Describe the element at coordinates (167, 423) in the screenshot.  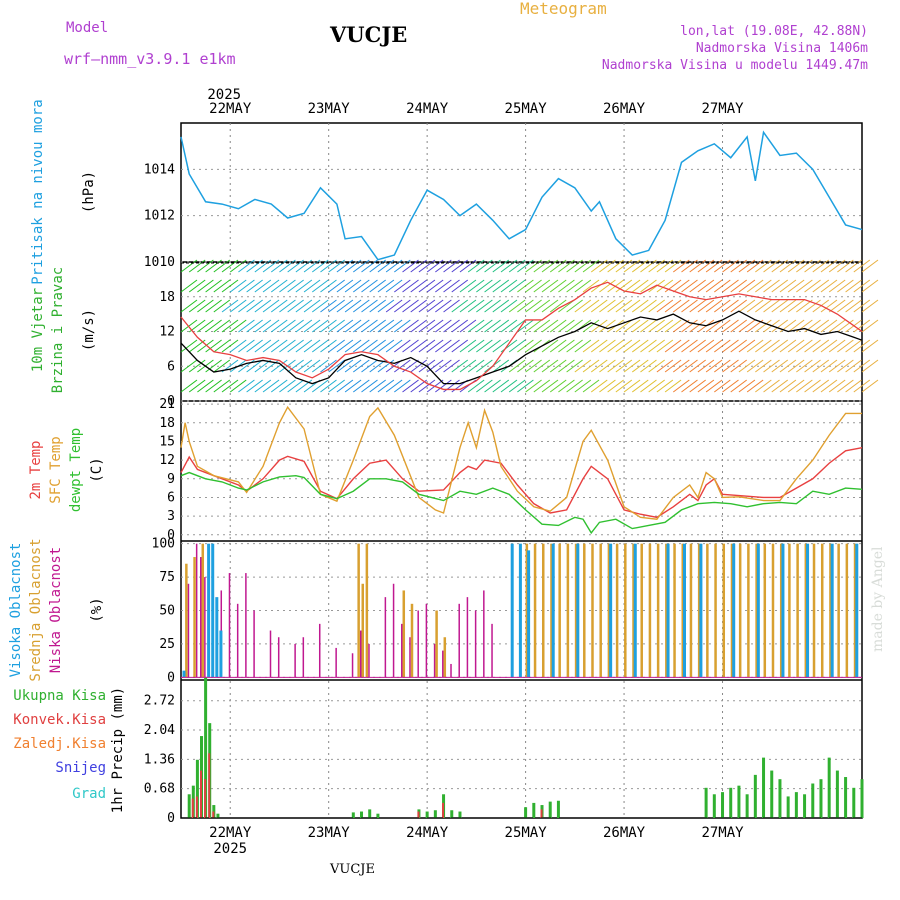
I see `temperature-ytick-label: 18` at that location.